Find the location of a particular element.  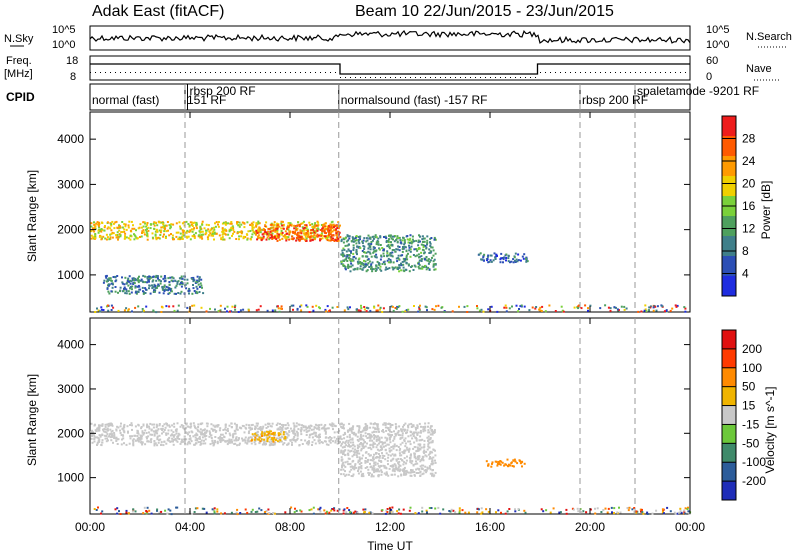

power-points is located at coordinates (388, 267).